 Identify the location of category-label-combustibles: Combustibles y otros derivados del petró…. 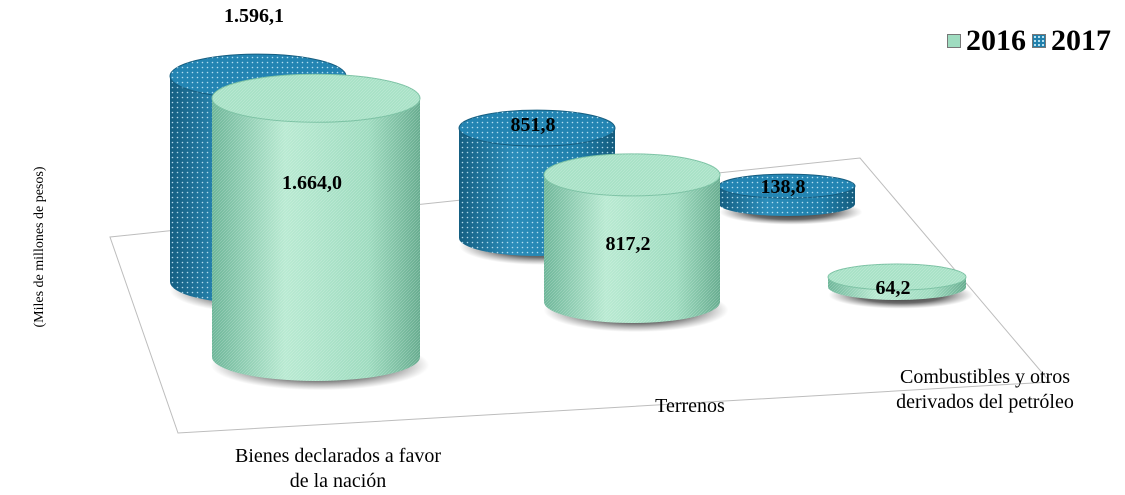
(985, 390).